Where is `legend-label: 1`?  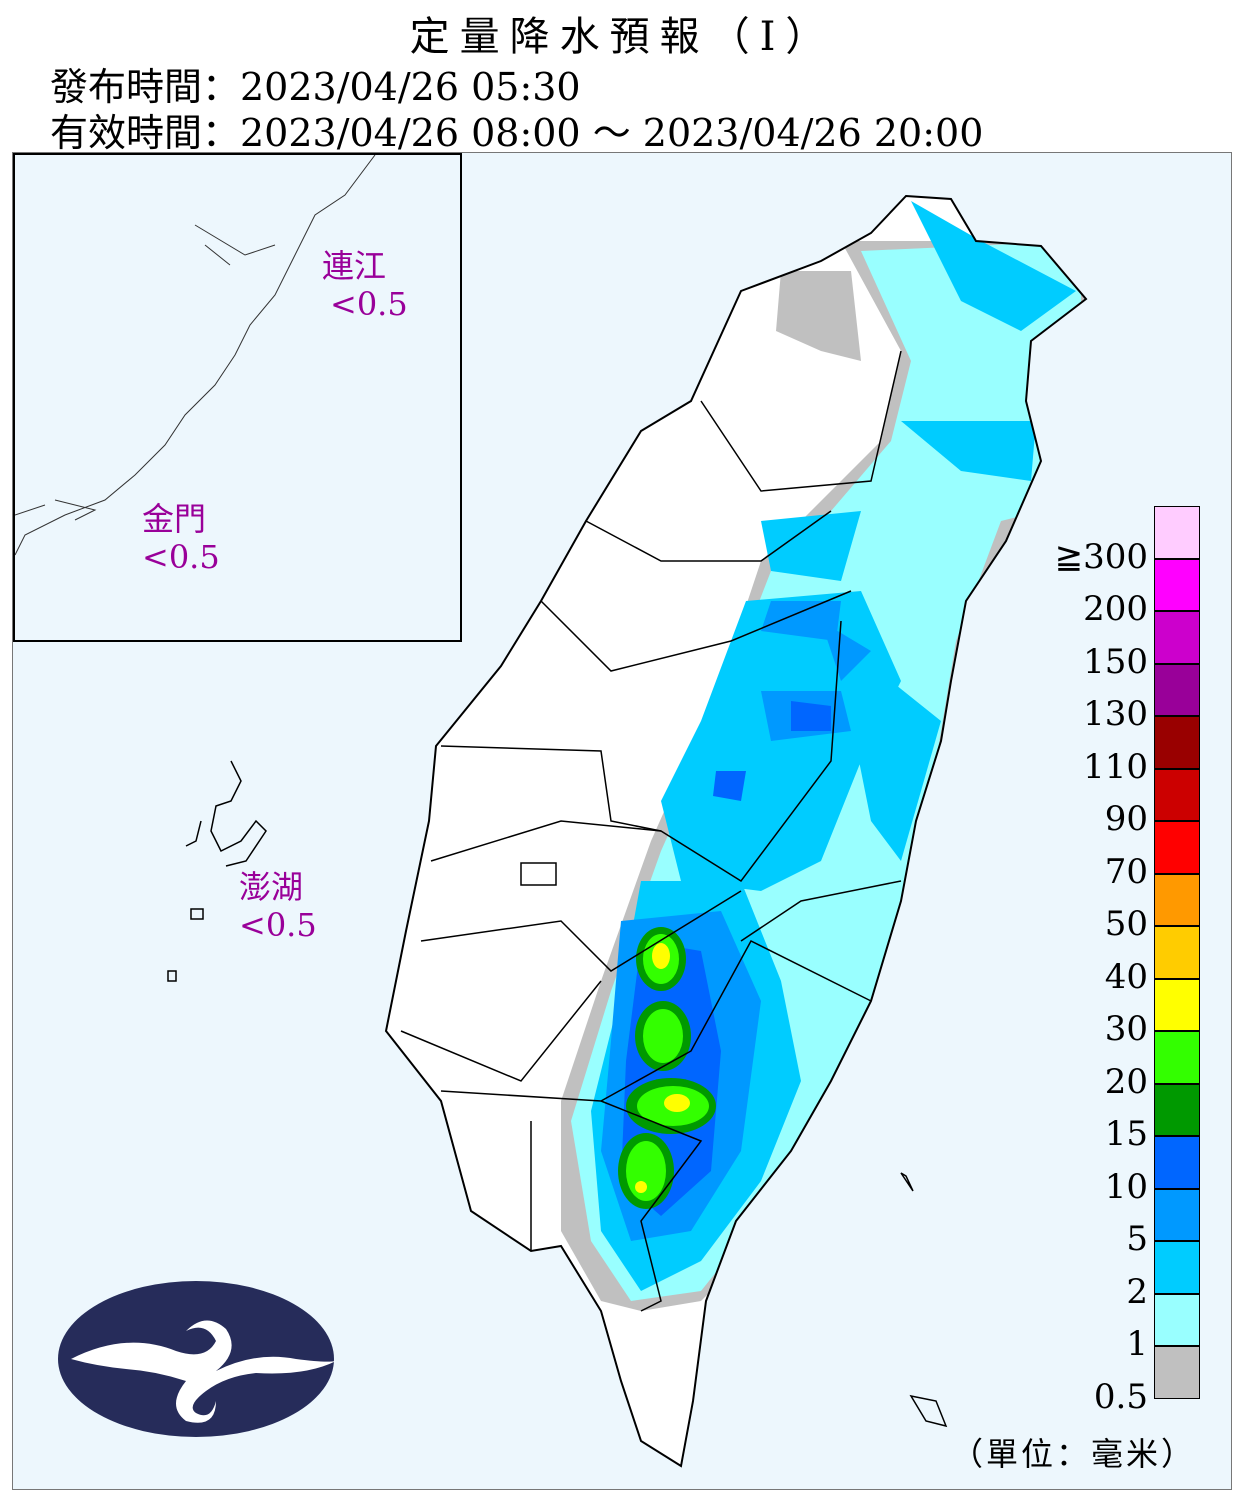
legend-label: 1 is located at coordinates (1137, 1344).